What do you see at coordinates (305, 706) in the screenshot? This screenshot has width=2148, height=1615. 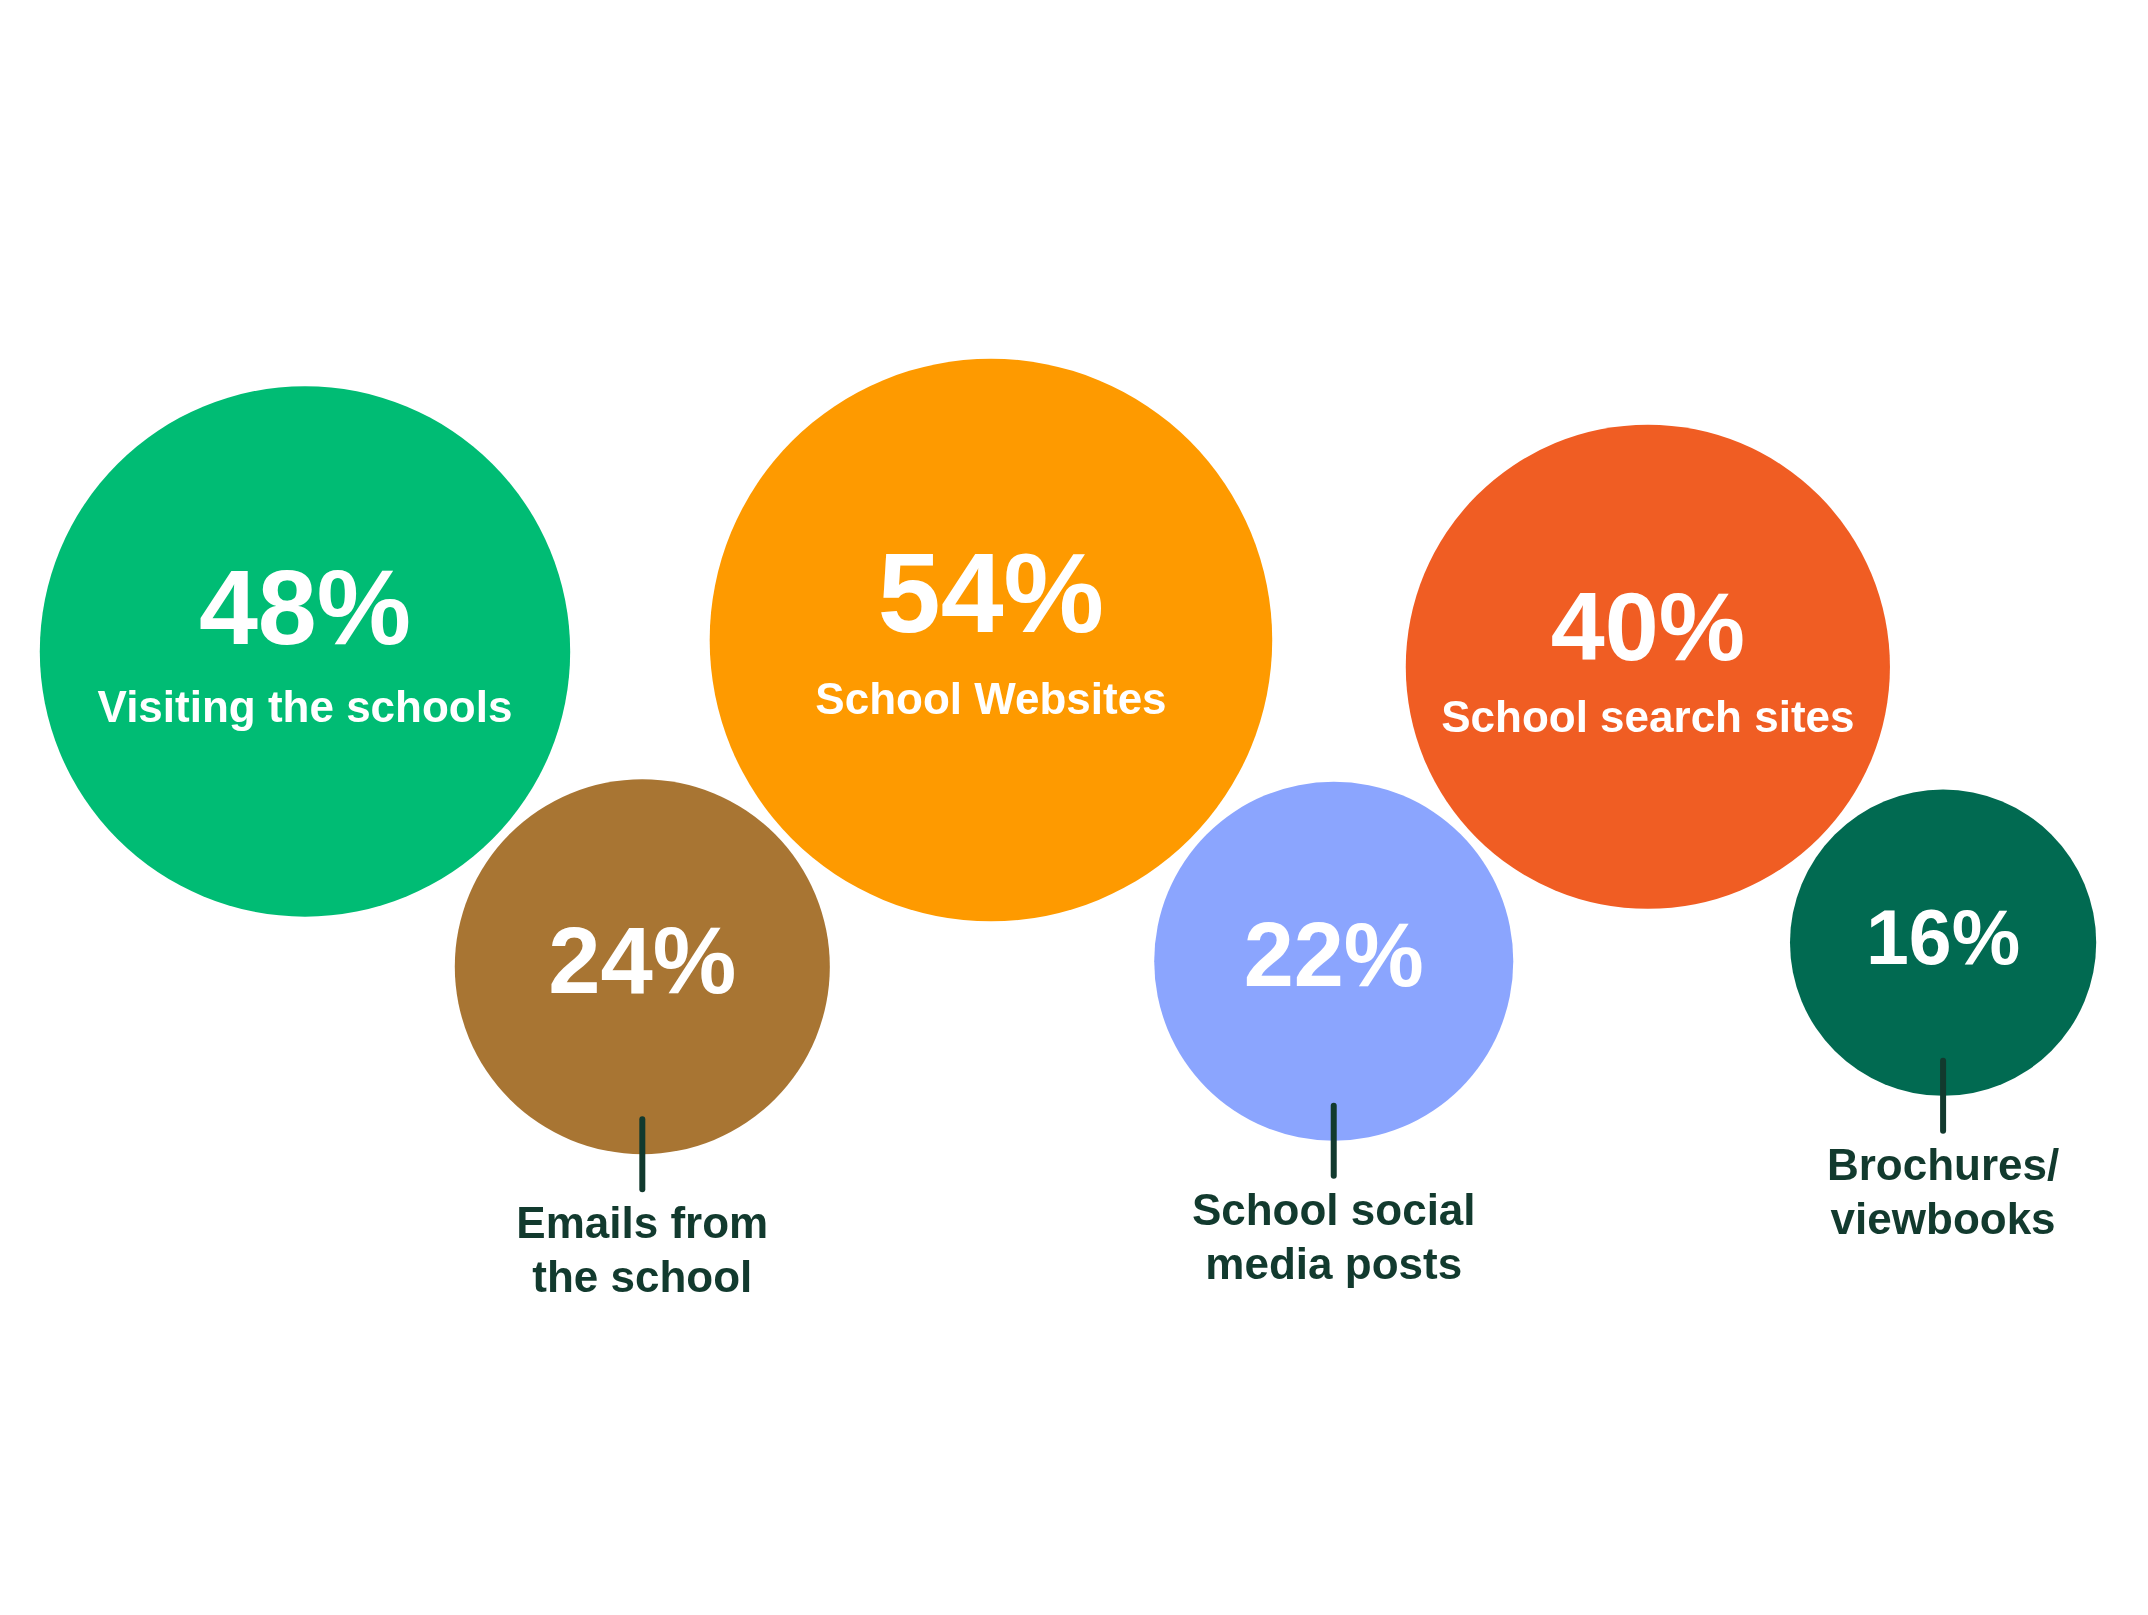 I see `category-label: Visiting the schools` at bounding box center [305, 706].